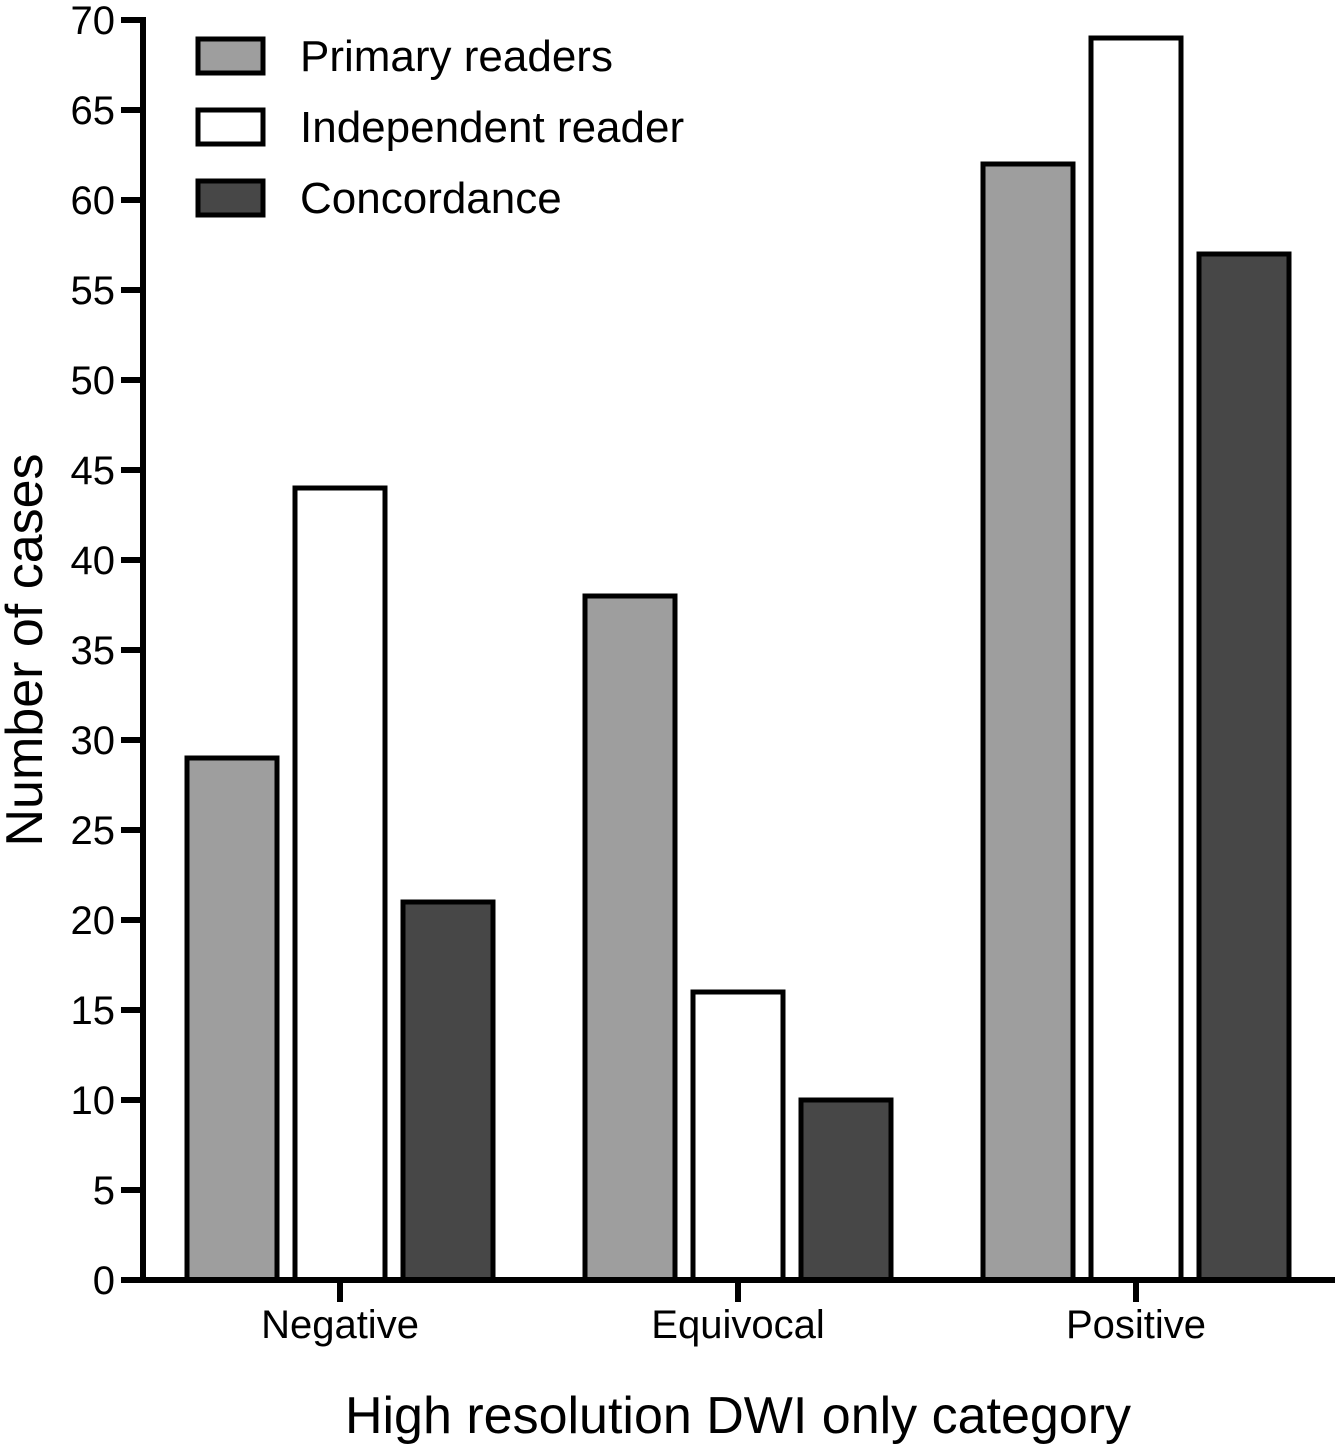 Image resolution: width=1335 pixels, height=1446 pixels. I want to click on bar-negative-primary-readers, so click(232, 1019).